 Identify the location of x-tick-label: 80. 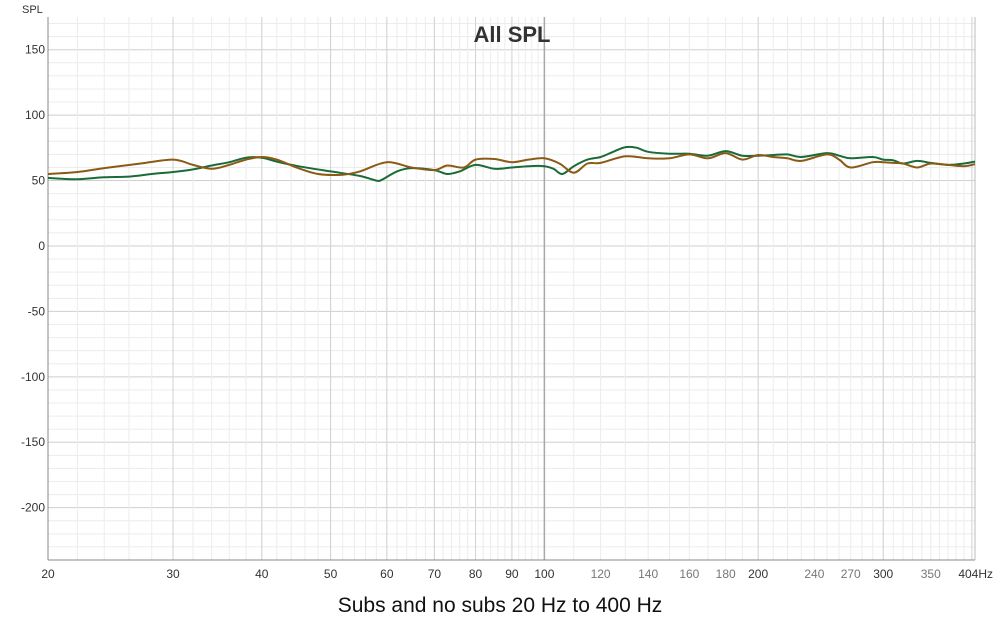
(476, 574).